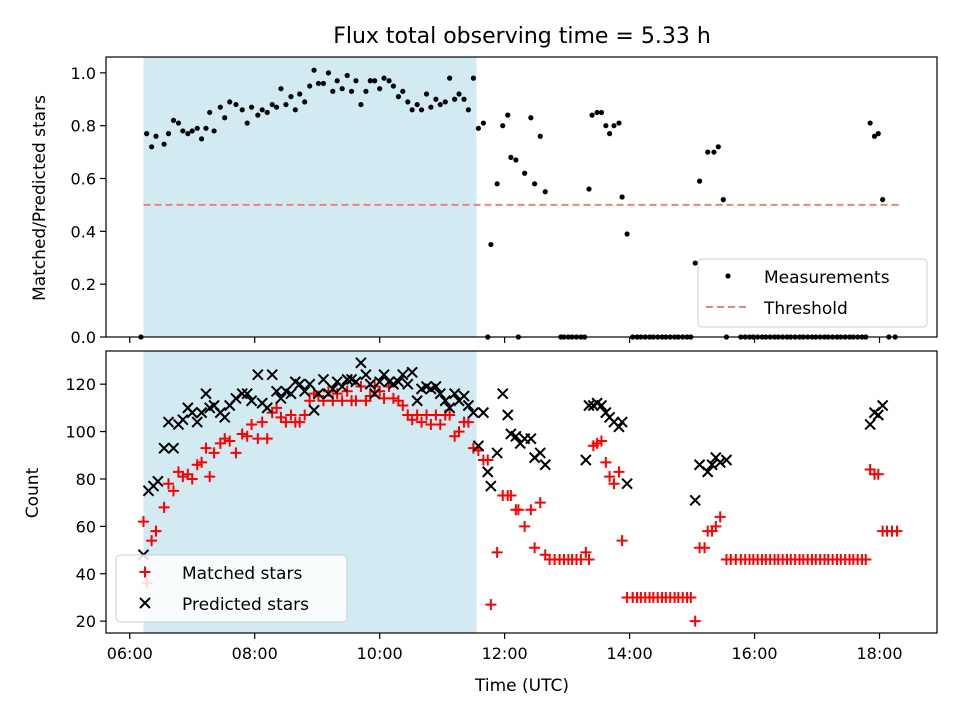 This screenshot has height=720, width=960. What do you see at coordinates (522, 36) in the screenshot?
I see `chart-title: Flux total observing time = 5.33 h` at bounding box center [522, 36].